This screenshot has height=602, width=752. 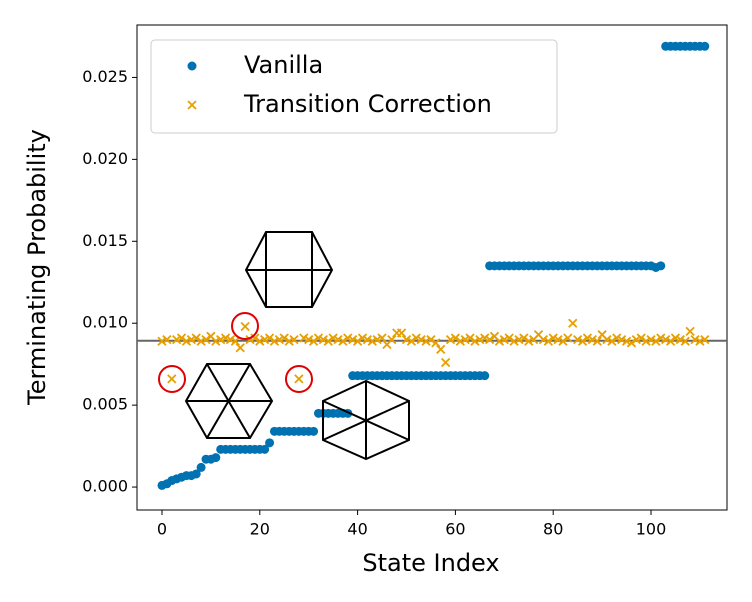 I want to click on y-tick-label: 0.010, so click(x=105, y=322).